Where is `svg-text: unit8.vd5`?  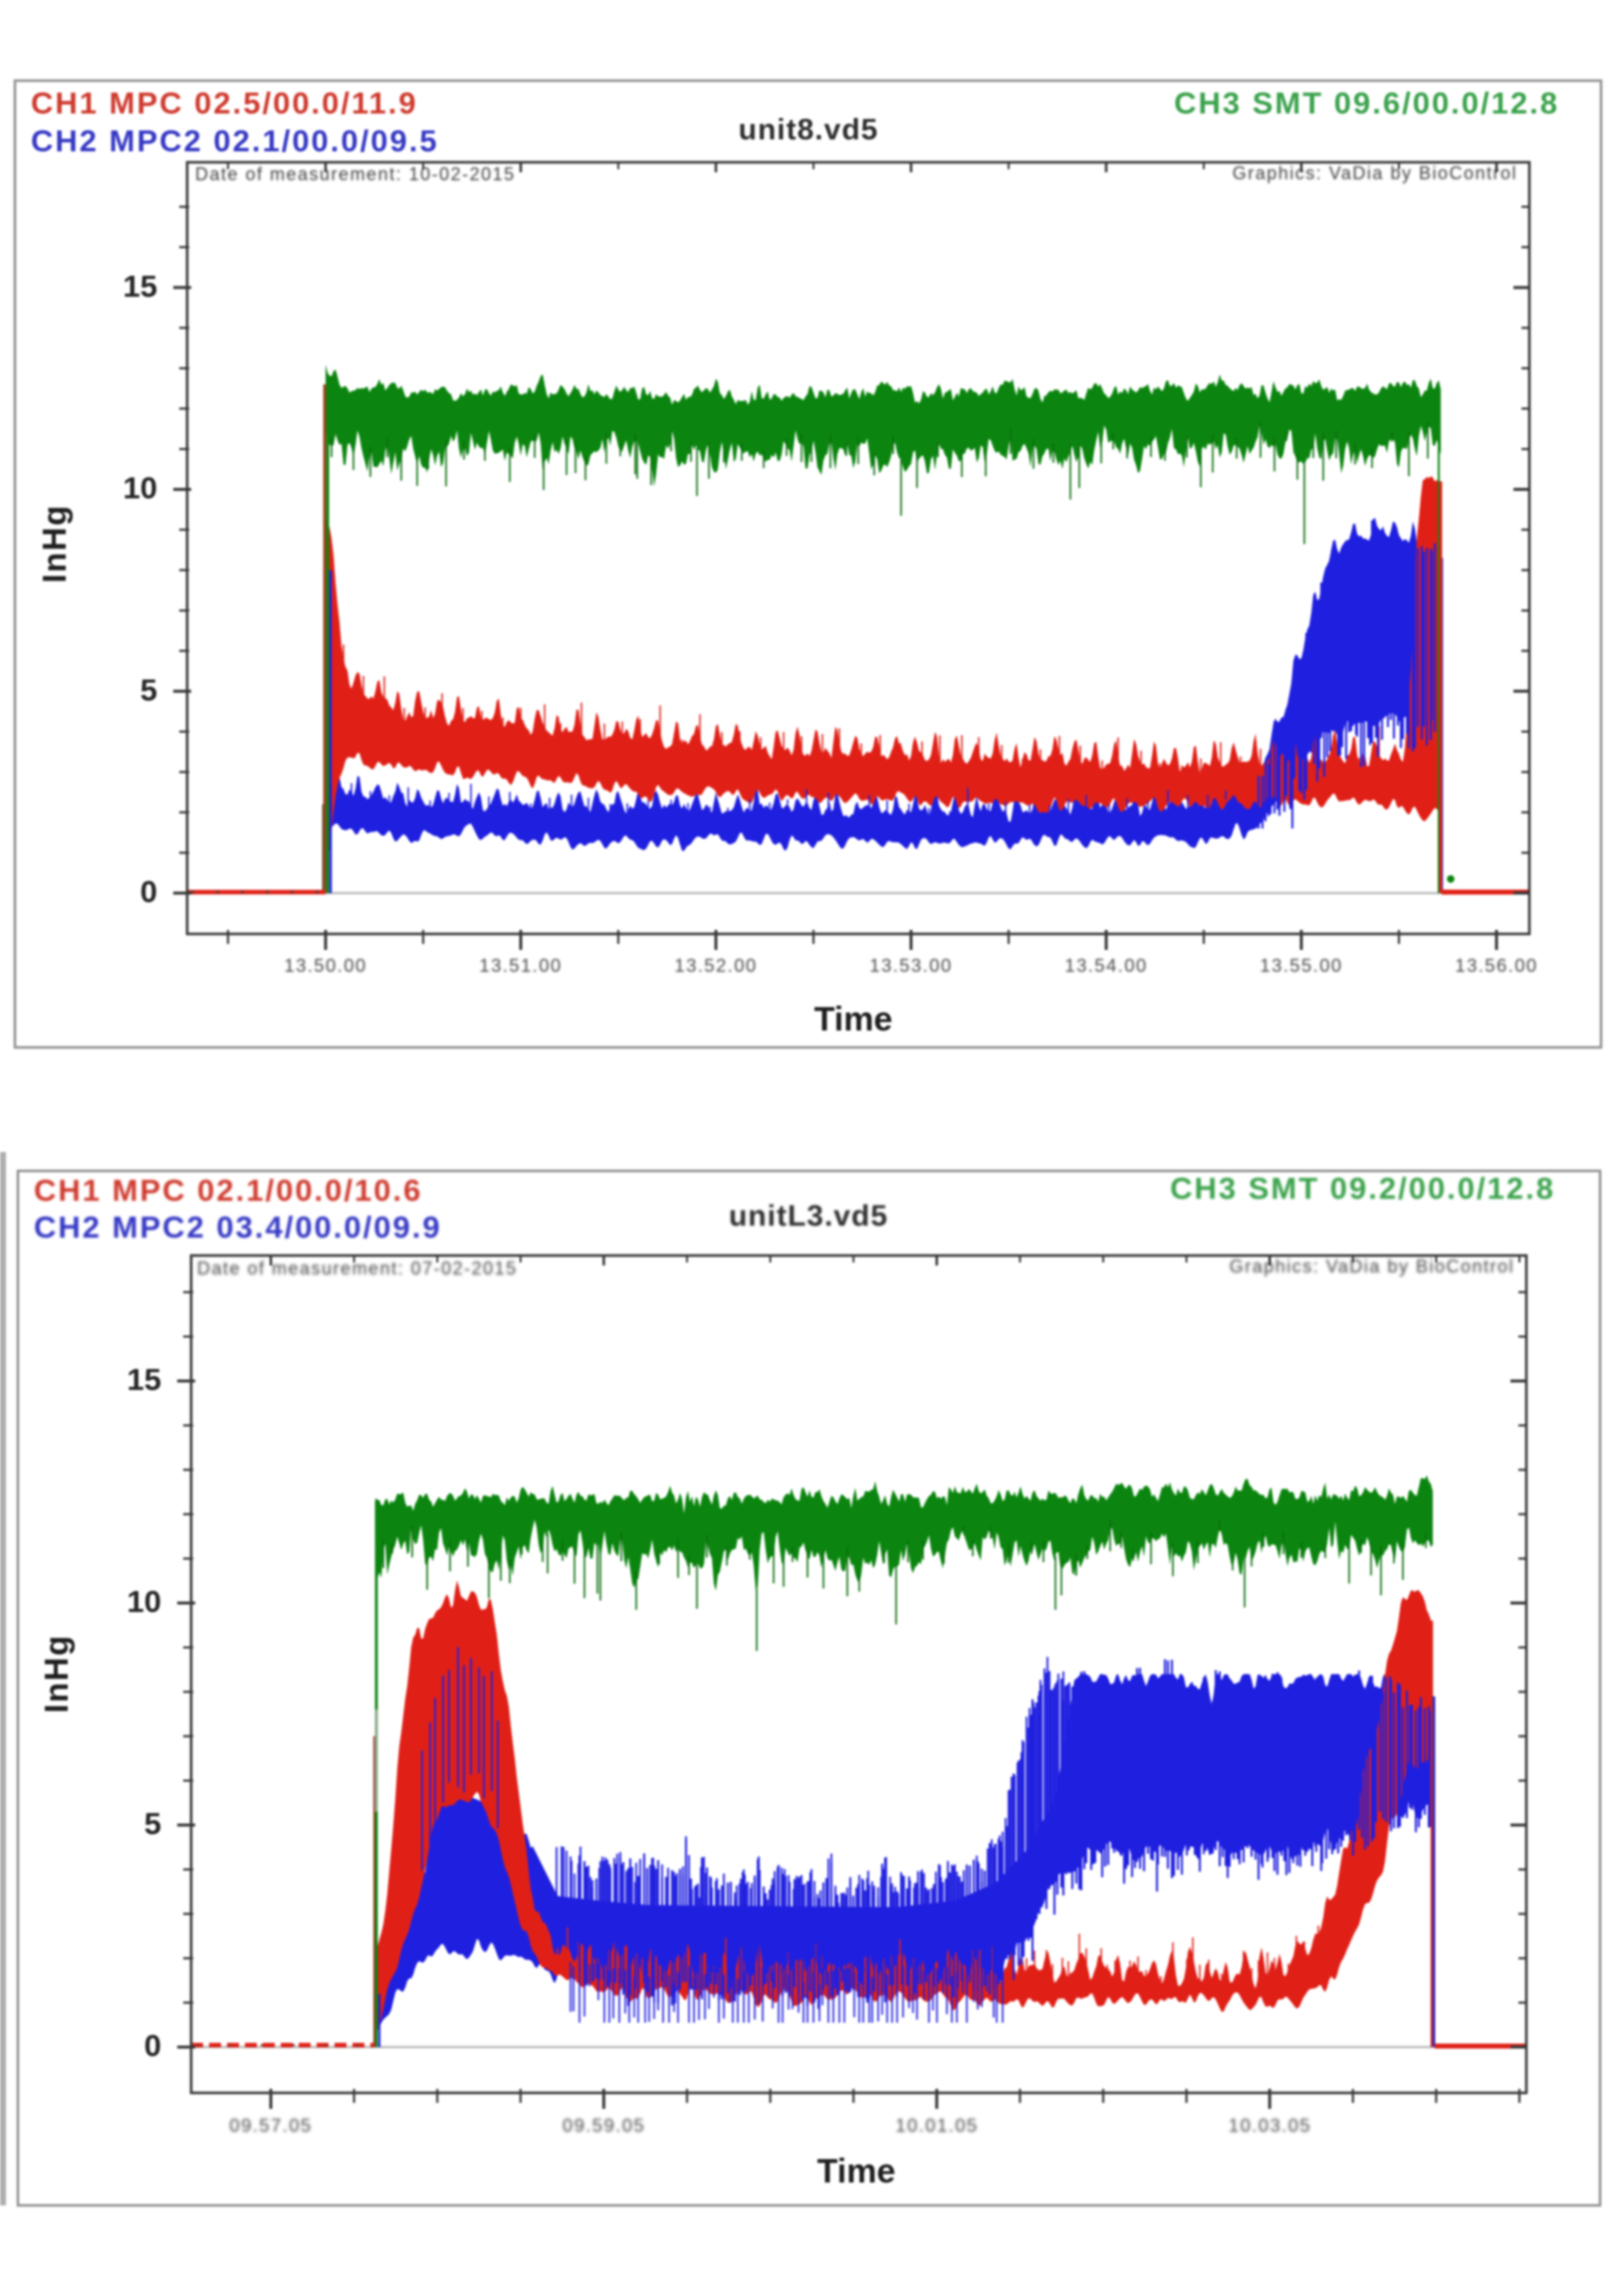 svg-text: unit8.vd5 is located at coordinates (809, 130).